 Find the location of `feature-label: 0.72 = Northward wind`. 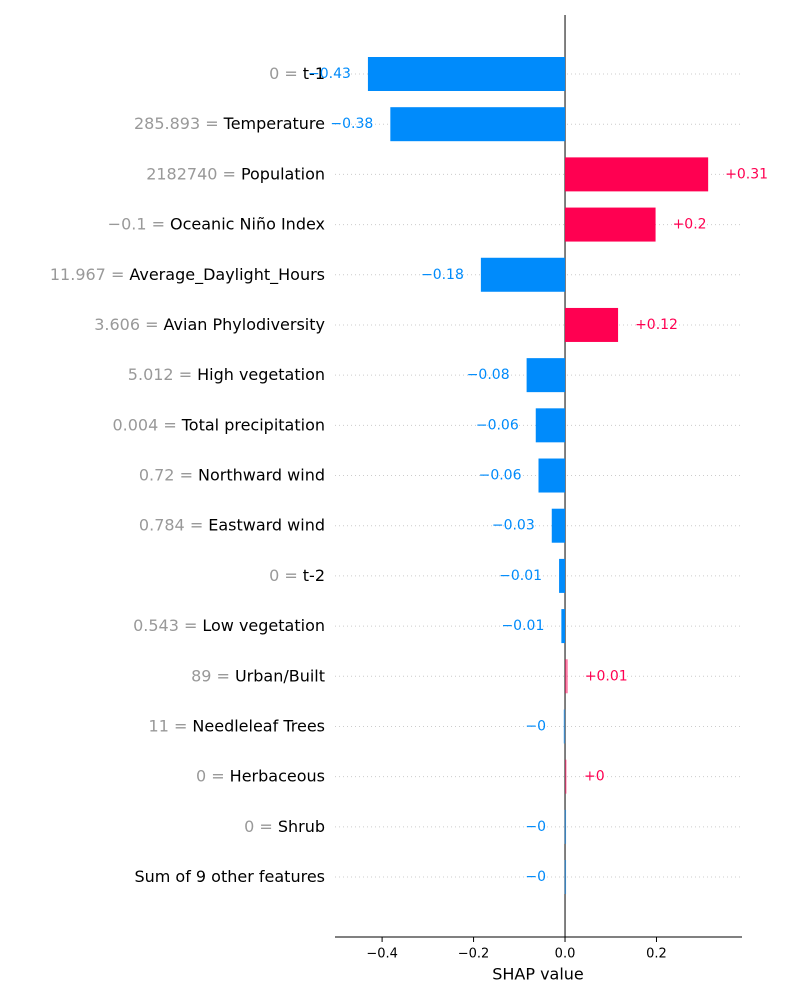

feature-label: 0.72 = Northward wind is located at coordinates (232, 474).